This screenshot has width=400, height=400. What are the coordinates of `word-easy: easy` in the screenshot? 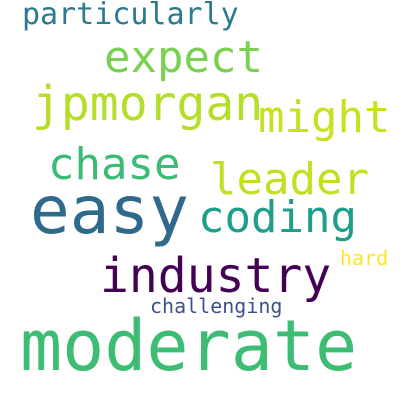 It's located at (109, 210).